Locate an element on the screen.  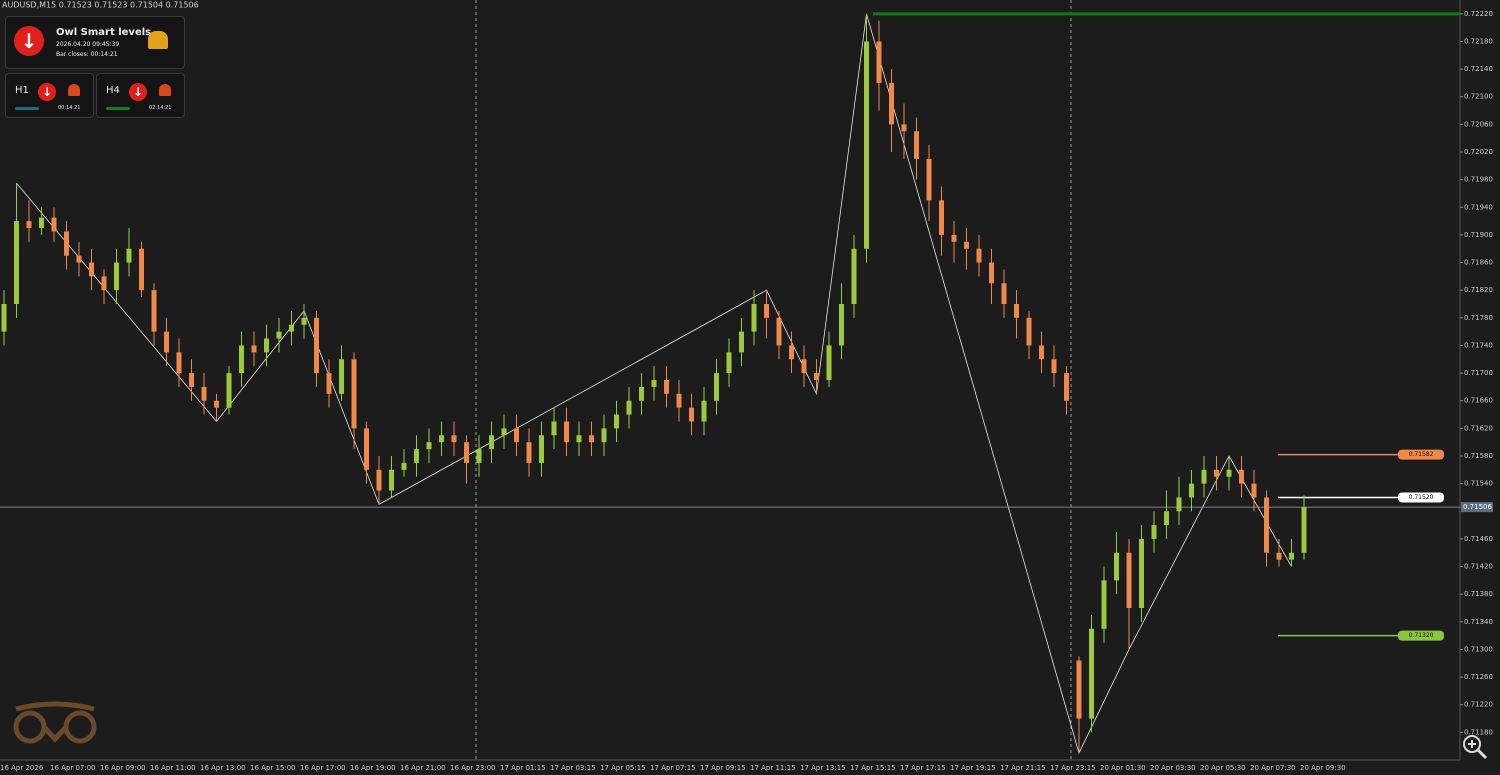
progress is located at coordinates (27, 108).